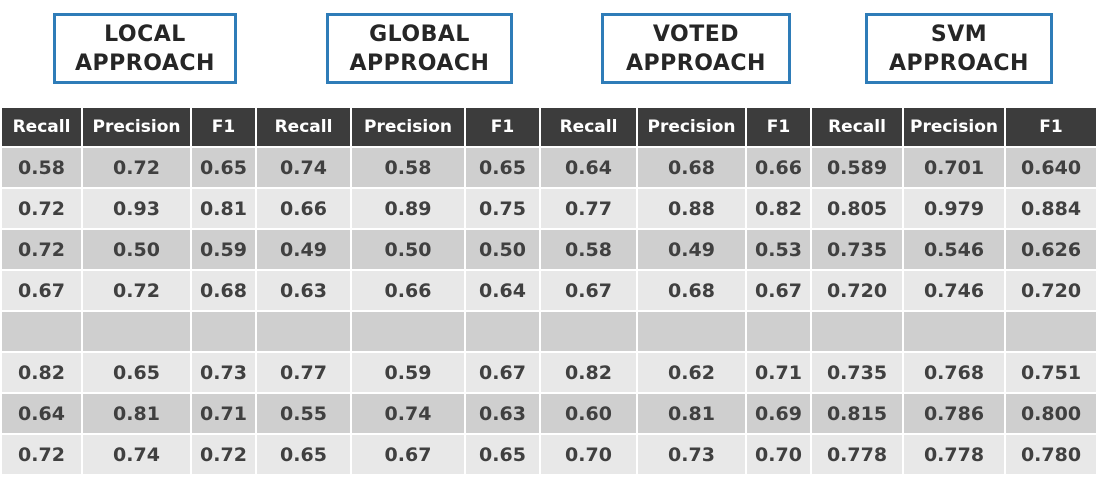 This screenshot has width=1098, height=486. I want to click on table-cell: 0.768, so click(954, 373).